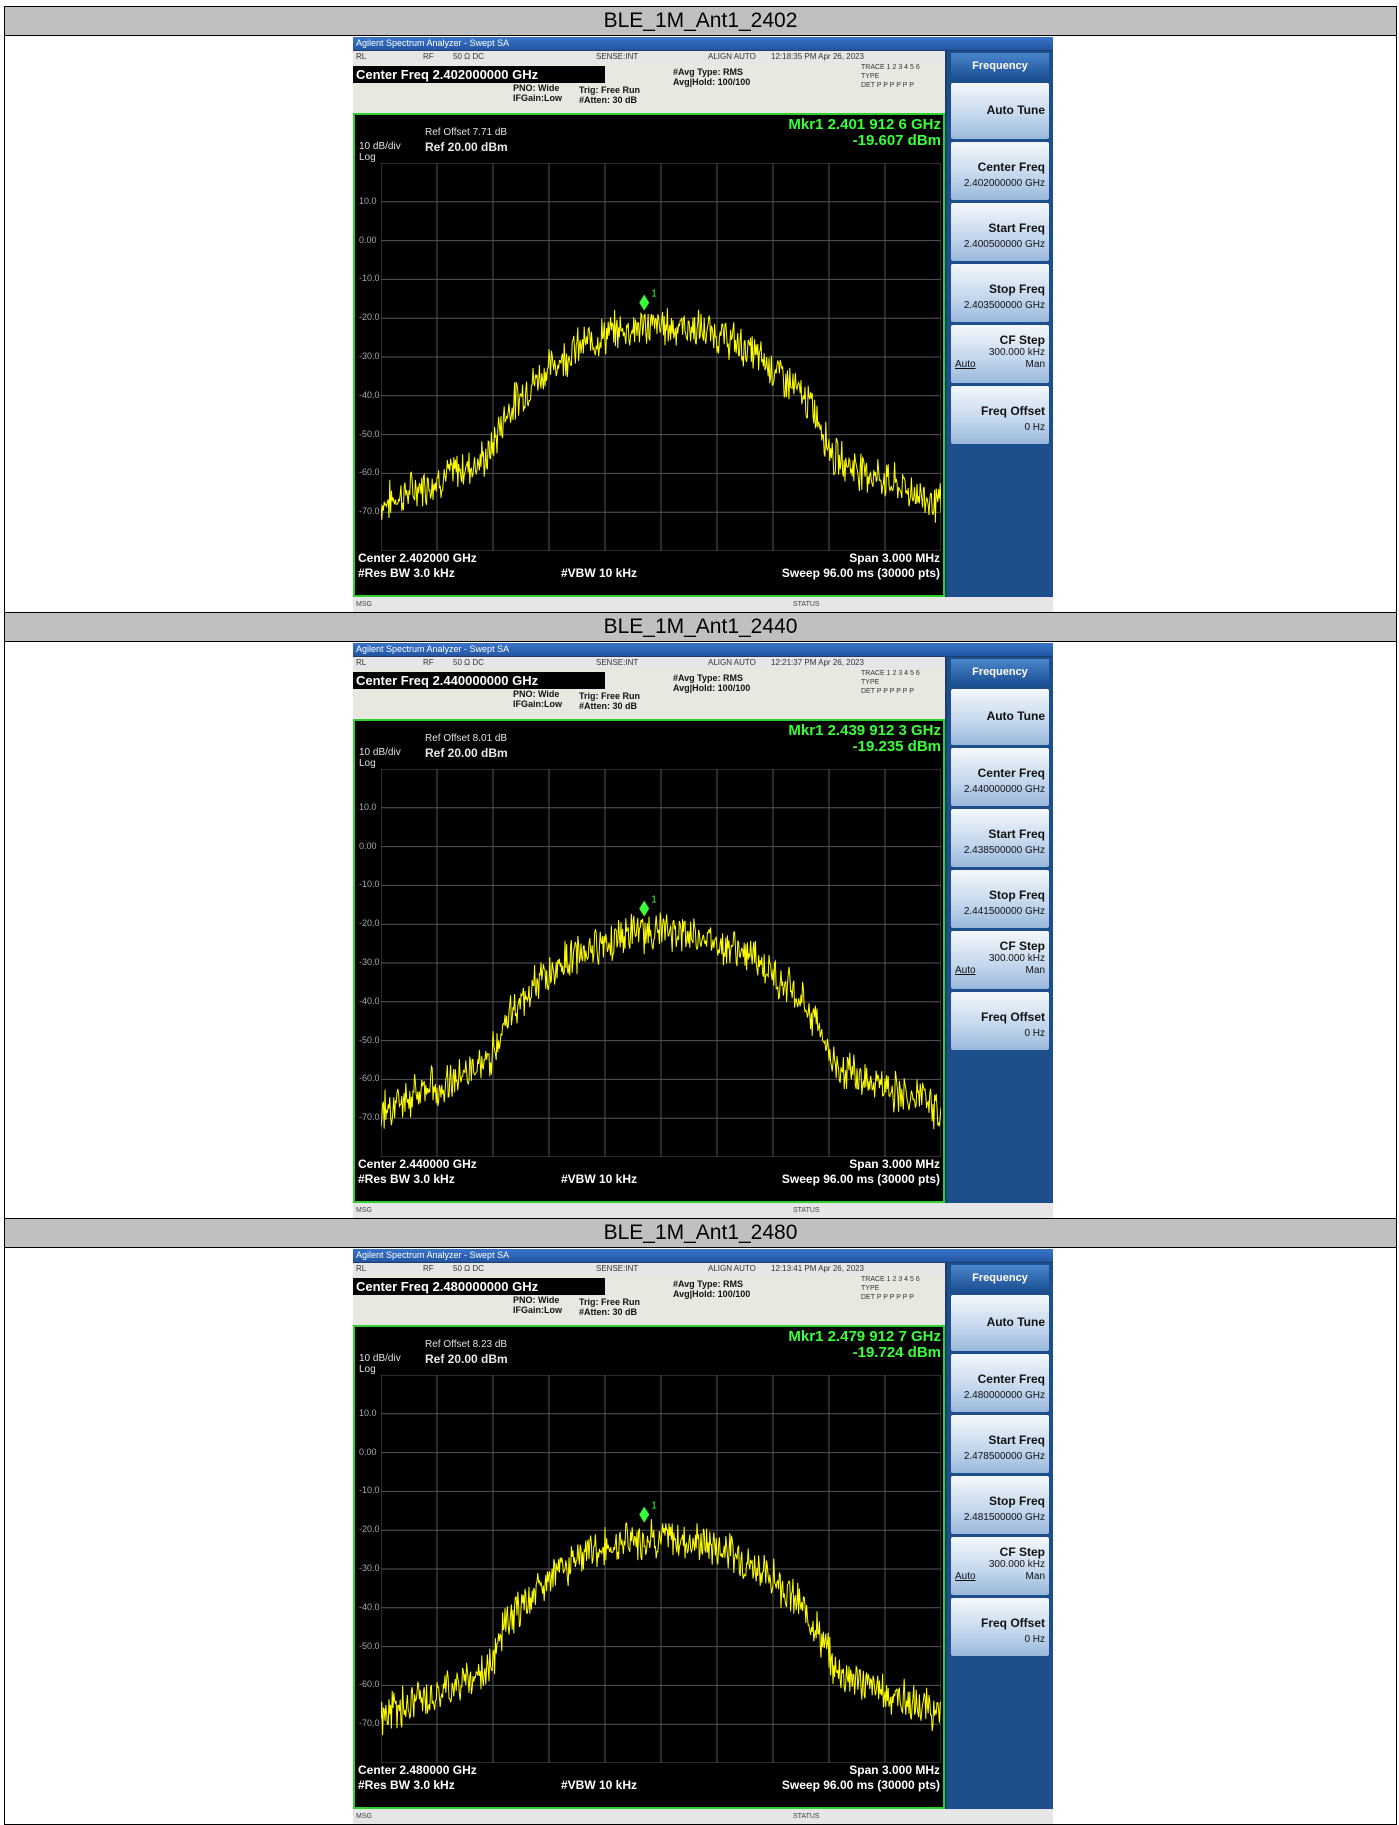  What do you see at coordinates (700, 627) in the screenshot?
I see `section-title: BLE_1M_Ant1_2440` at bounding box center [700, 627].